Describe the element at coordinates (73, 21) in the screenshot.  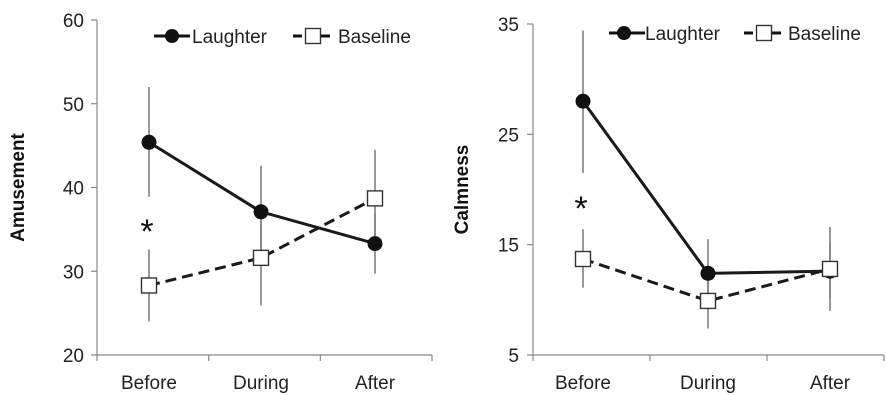
I see `y-tick-label: 60` at that location.